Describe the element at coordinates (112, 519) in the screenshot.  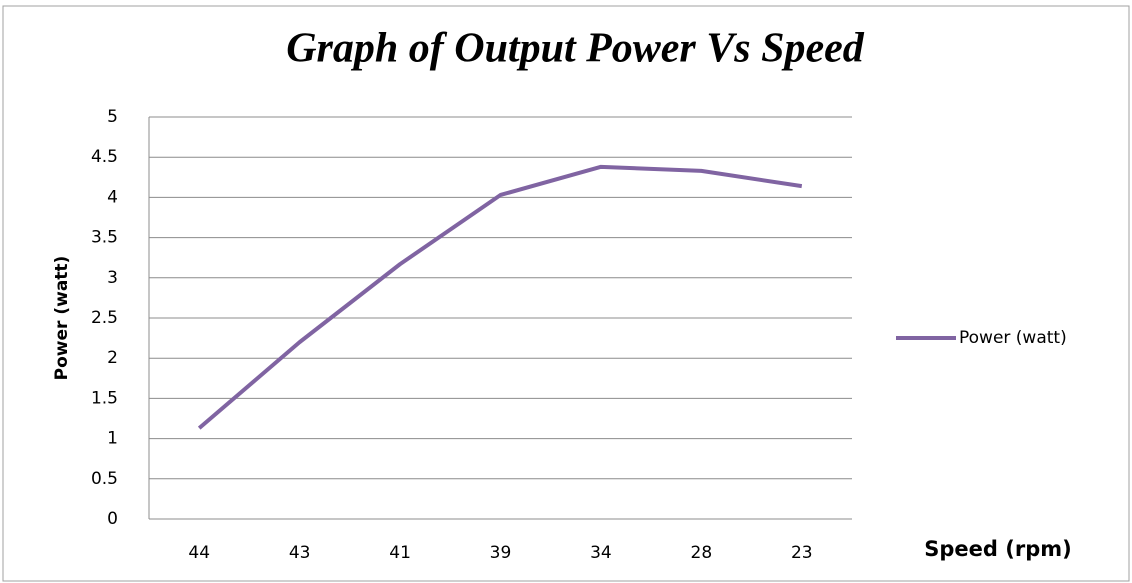
I see `y-tick-label: 0` at that location.